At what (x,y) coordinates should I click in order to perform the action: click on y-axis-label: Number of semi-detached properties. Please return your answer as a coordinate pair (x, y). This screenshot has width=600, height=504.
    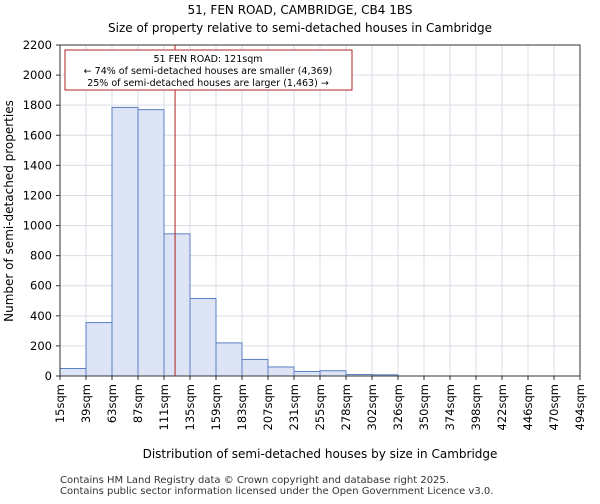
    Looking at the image, I should click on (9, 211).